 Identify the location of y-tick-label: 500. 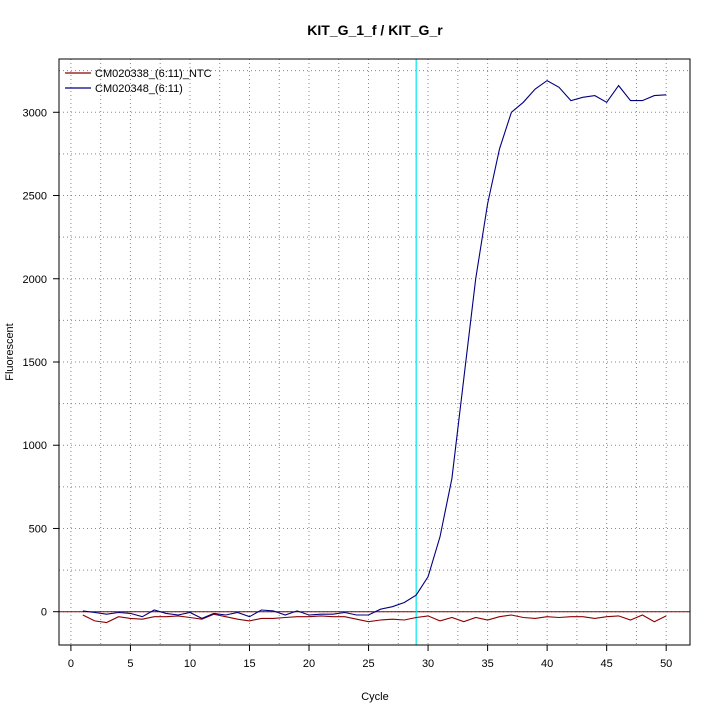
(38, 529).